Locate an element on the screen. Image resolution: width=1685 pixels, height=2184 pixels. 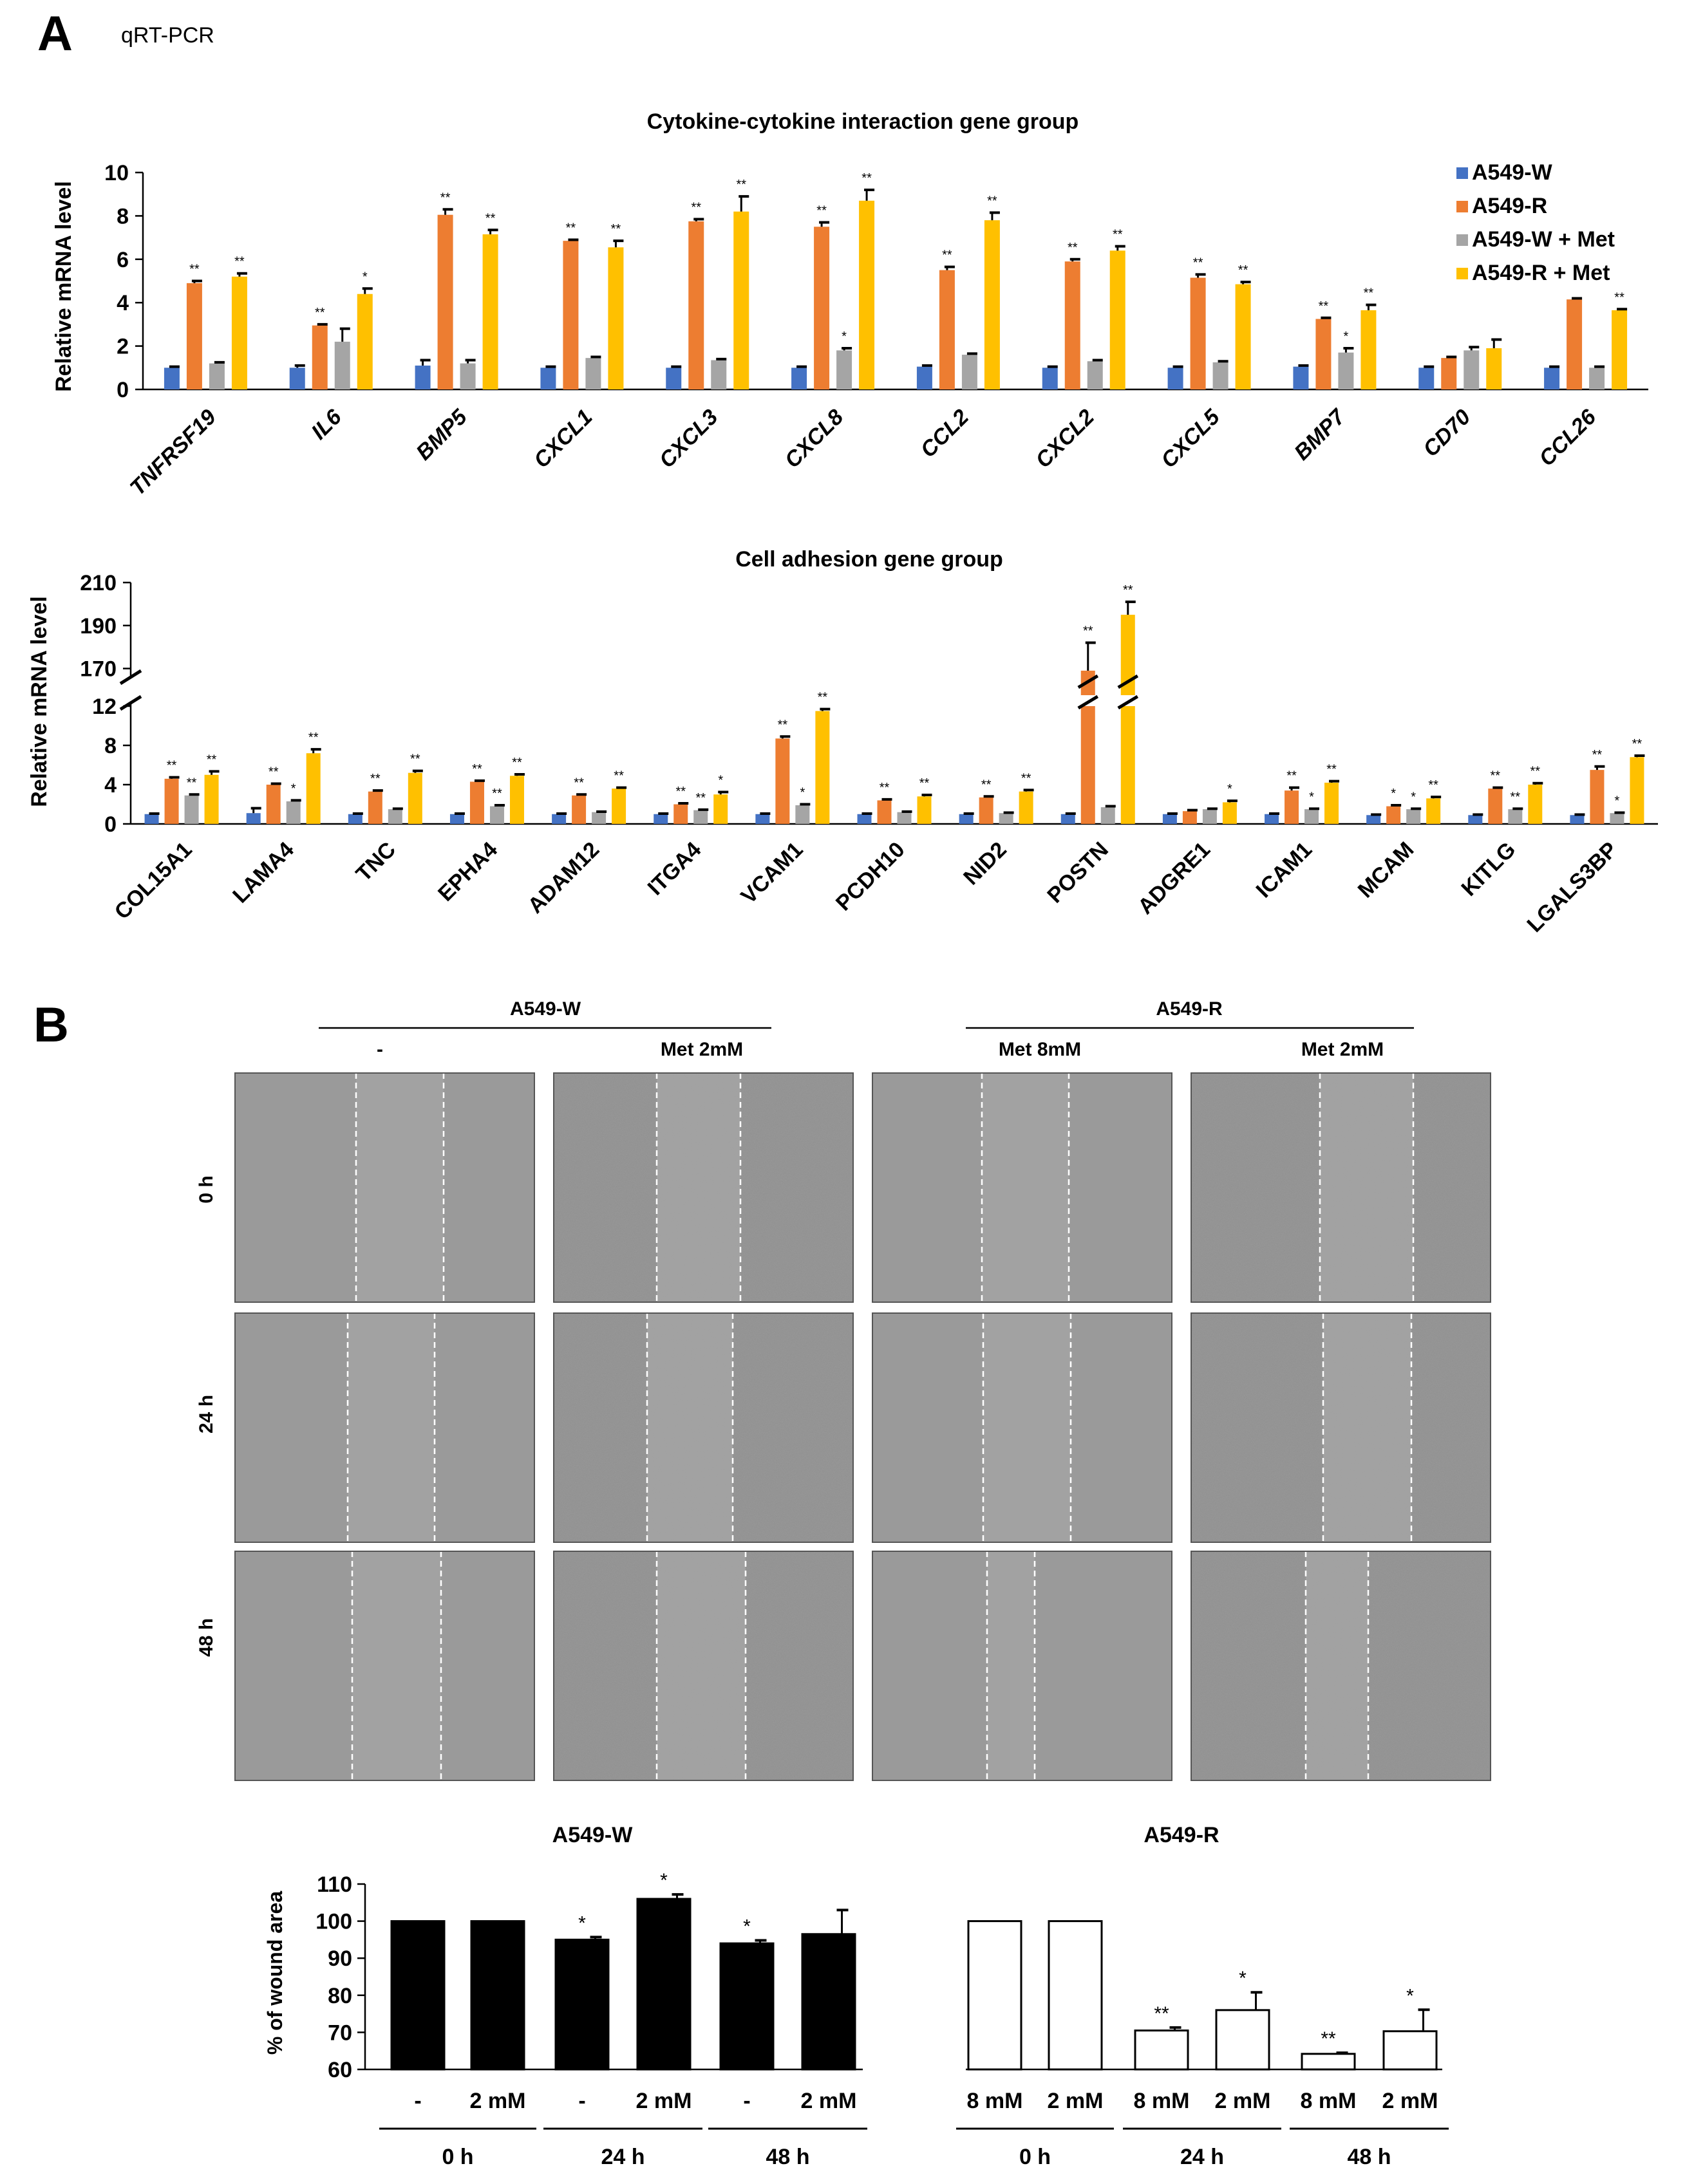
chart4-group-label: 48 h is located at coordinates (1369, 2157).